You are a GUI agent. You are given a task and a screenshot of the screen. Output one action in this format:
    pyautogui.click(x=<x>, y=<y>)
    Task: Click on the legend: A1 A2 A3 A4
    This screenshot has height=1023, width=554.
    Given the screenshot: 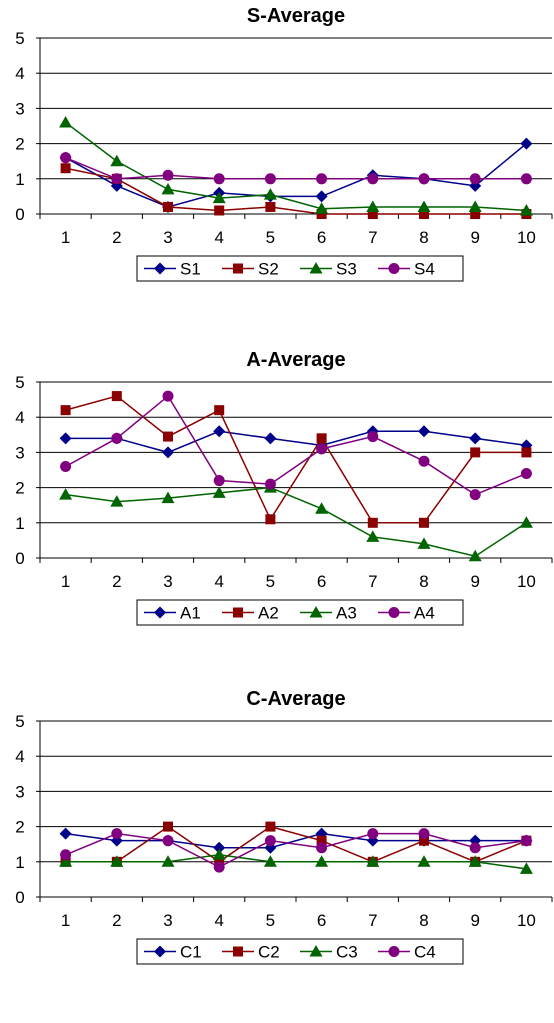 What is the action you would take?
    pyautogui.click(x=300, y=612)
    